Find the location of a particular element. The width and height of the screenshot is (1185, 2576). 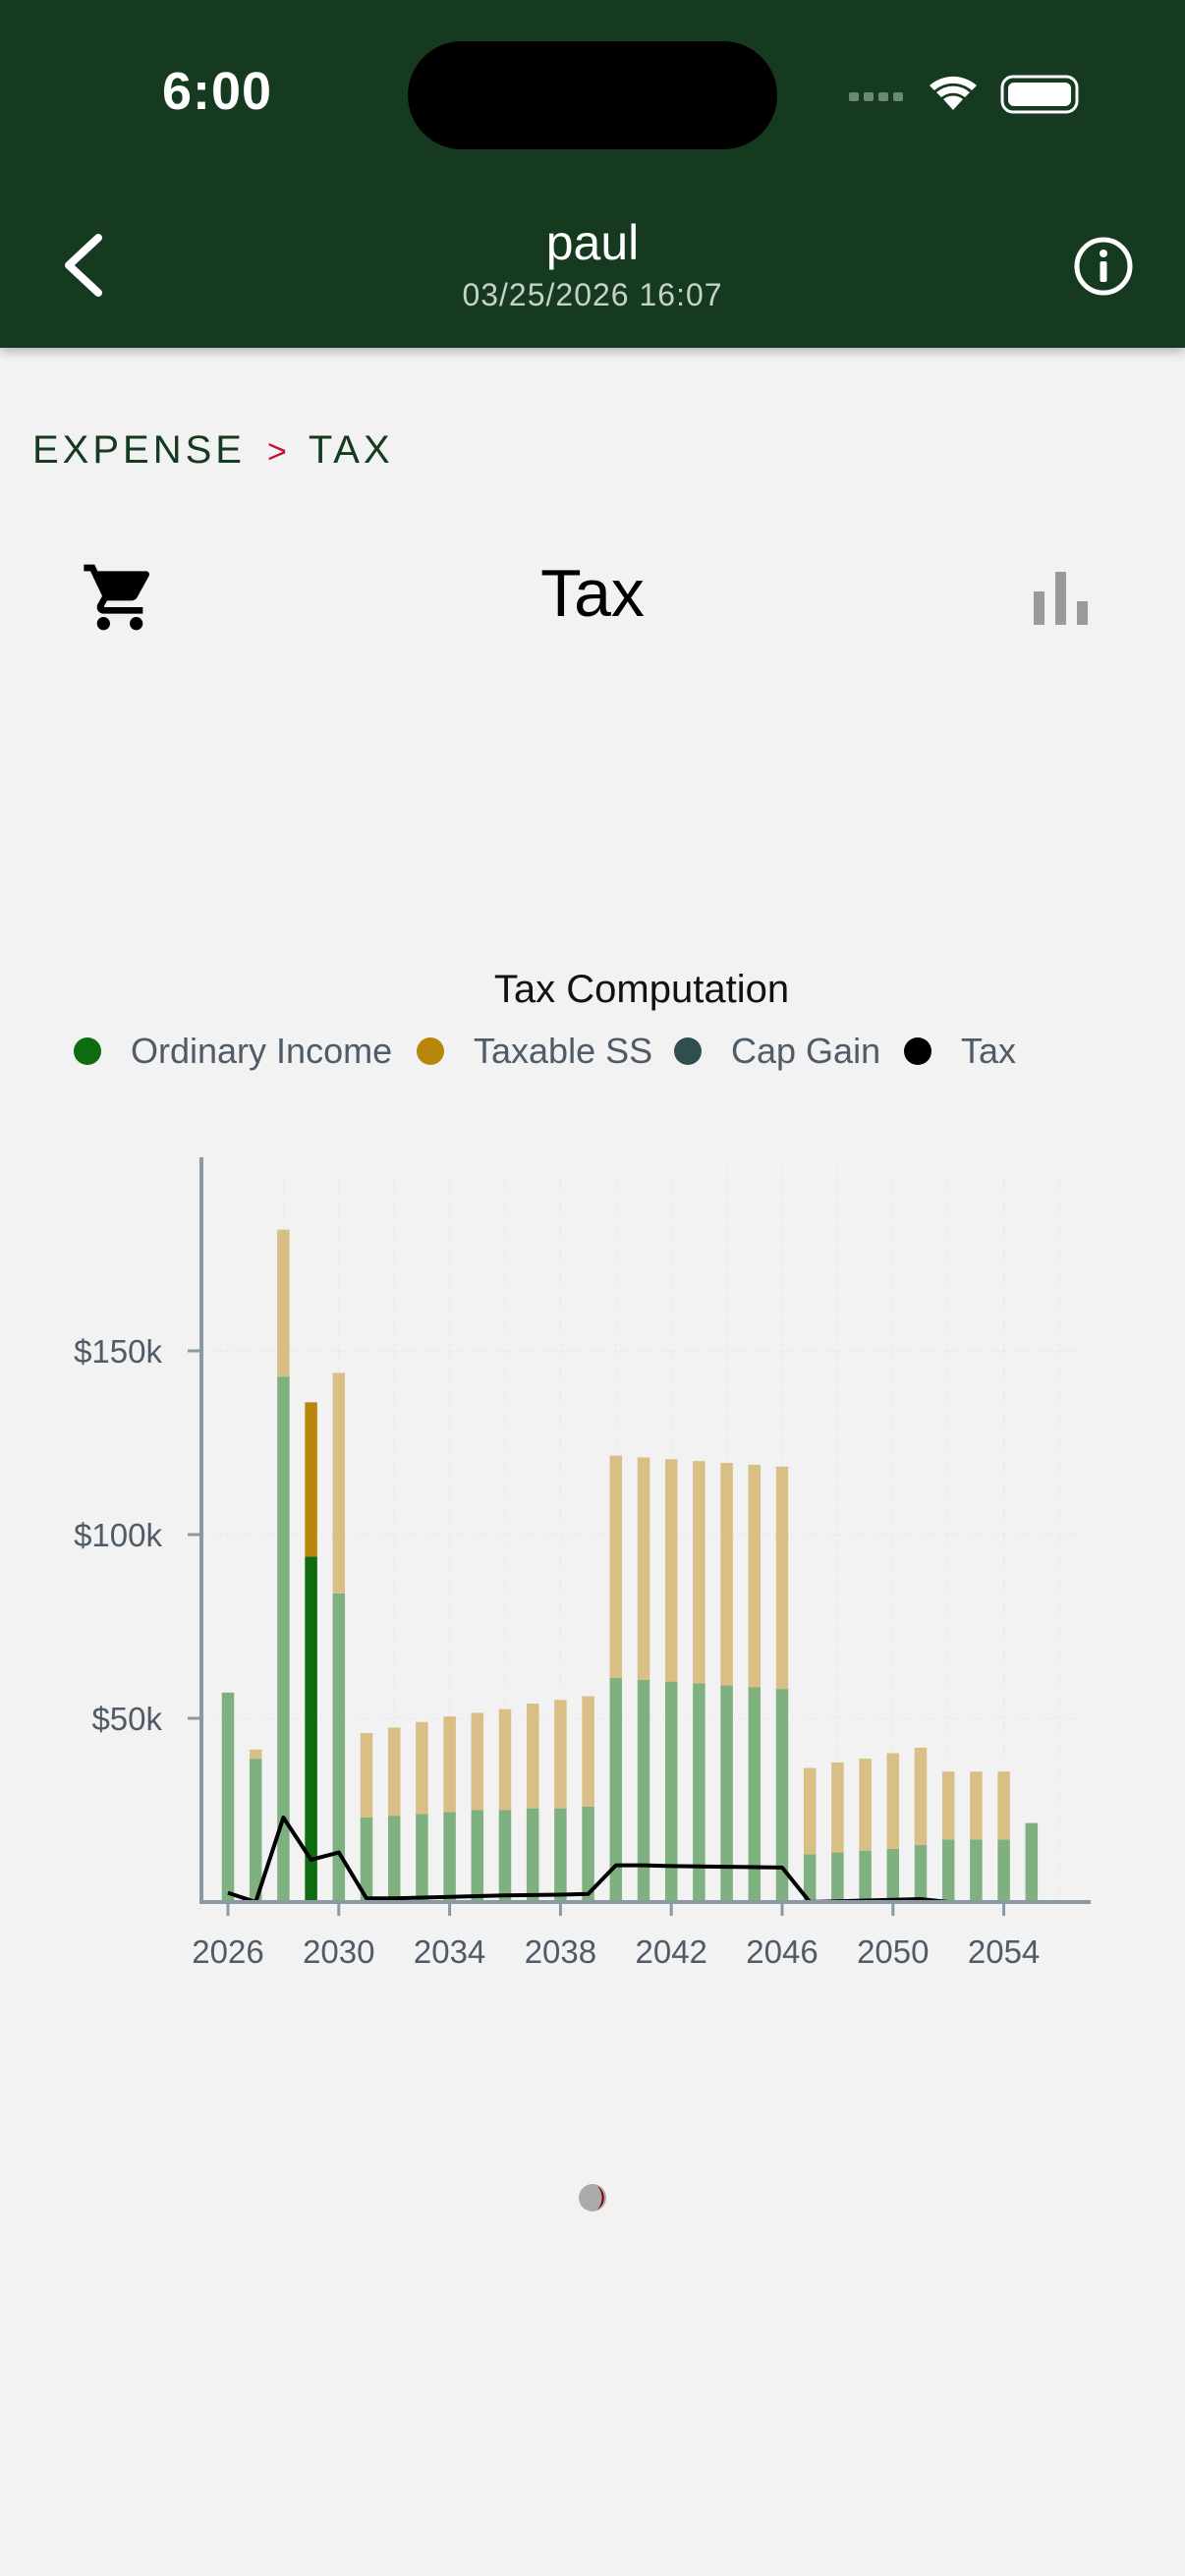

legend-label: Tax is located at coordinates (989, 1051).